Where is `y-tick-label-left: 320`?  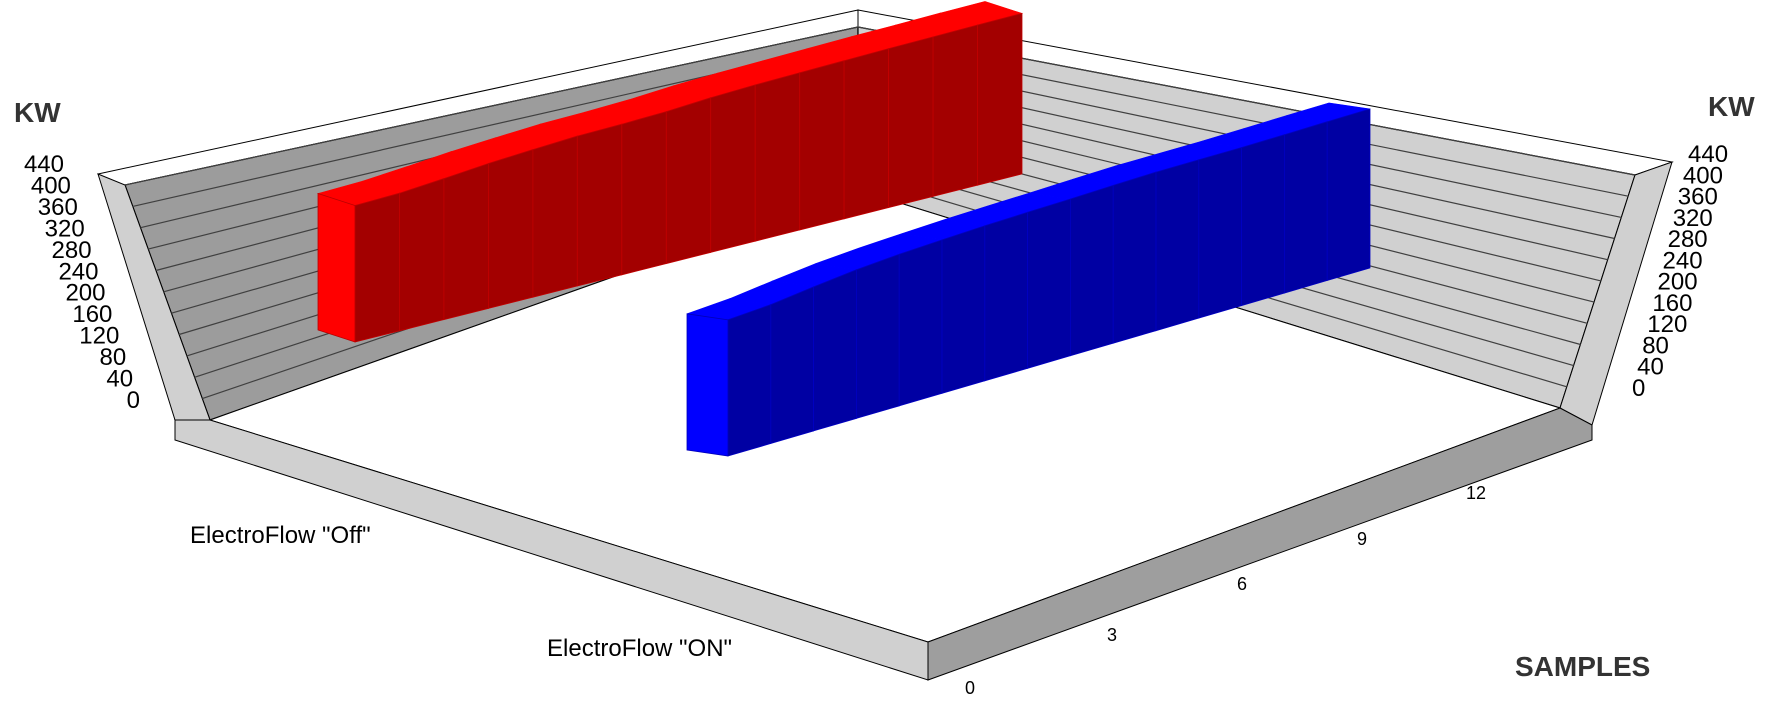 y-tick-label-left: 320 is located at coordinates (65, 228).